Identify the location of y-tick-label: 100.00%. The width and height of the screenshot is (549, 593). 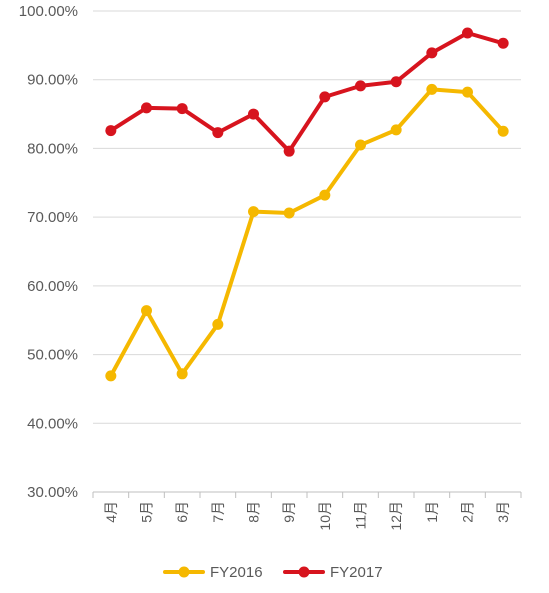
(48, 11).